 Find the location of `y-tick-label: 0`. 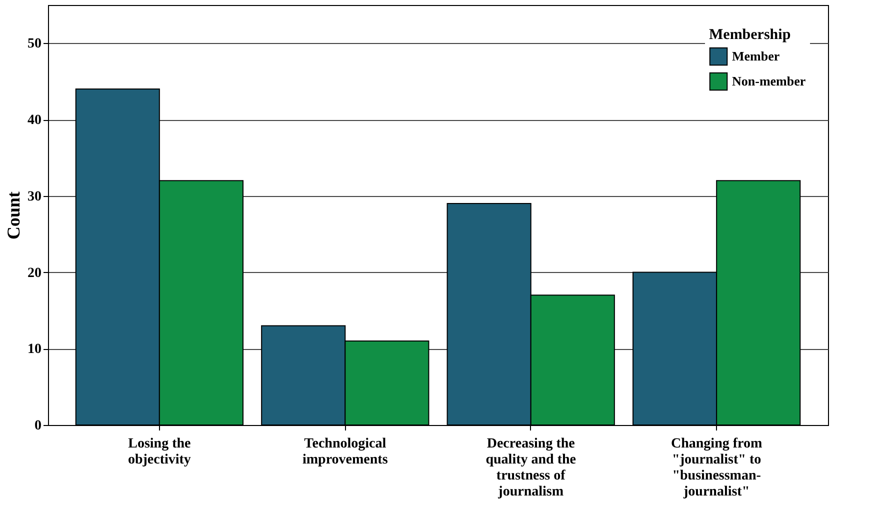

y-tick-label: 0 is located at coordinates (38, 426).